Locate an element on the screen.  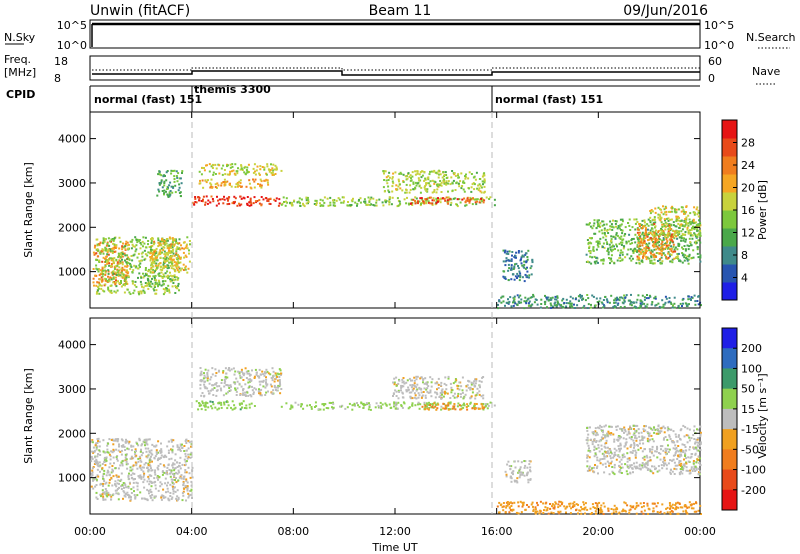
nave-label: Nave is located at coordinates (766, 71).